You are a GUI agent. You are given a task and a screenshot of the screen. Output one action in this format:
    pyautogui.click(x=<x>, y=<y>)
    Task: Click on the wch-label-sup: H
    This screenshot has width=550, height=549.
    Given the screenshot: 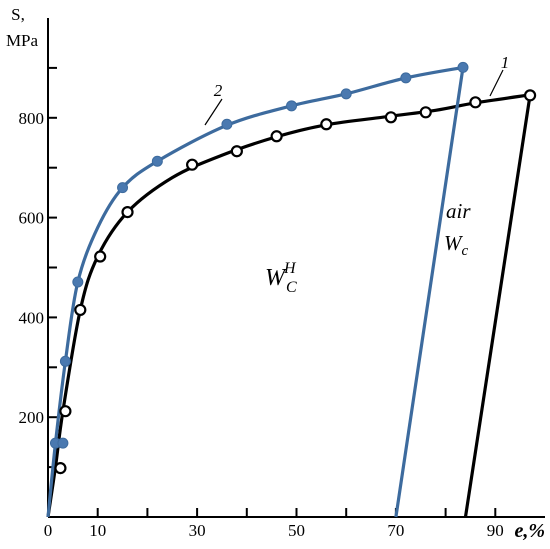 What is the action you would take?
    pyautogui.click(x=290, y=268)
    